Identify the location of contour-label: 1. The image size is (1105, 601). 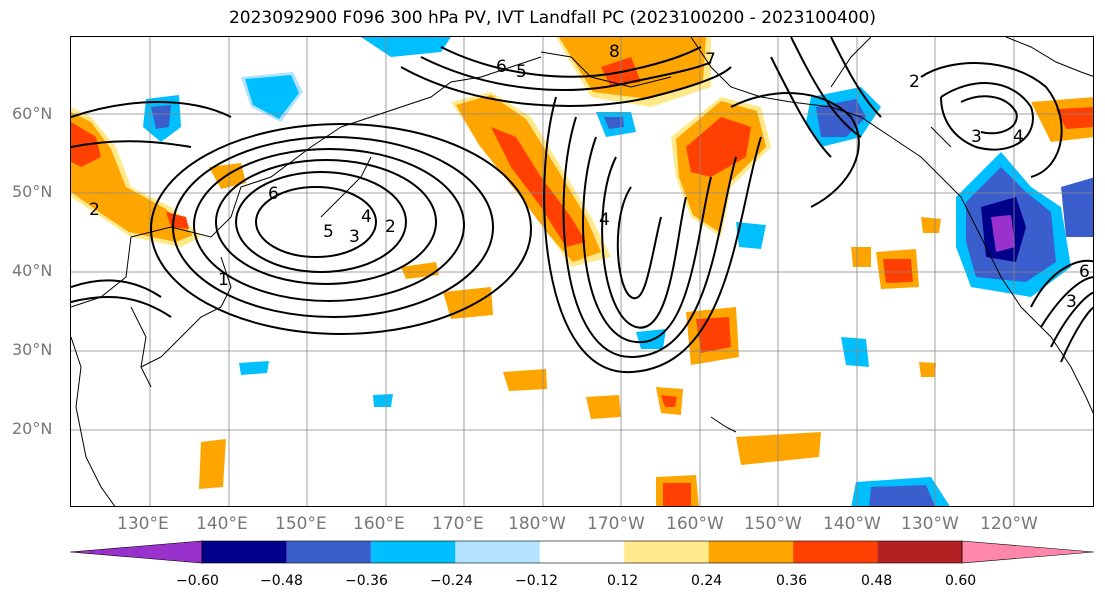
(223, 280).